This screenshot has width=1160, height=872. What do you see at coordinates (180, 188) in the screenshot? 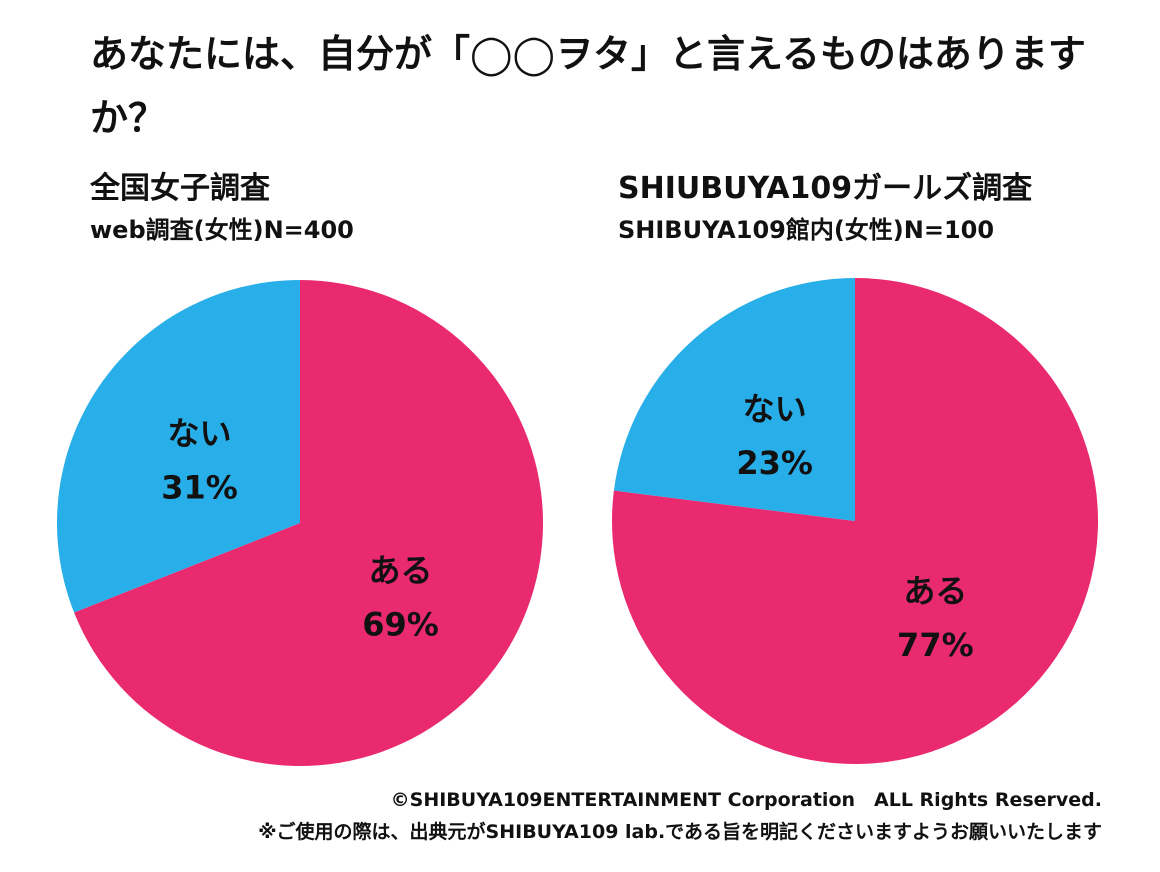
I see `left-chart-title: 全国女子調査` at bounding box center [180, 188].